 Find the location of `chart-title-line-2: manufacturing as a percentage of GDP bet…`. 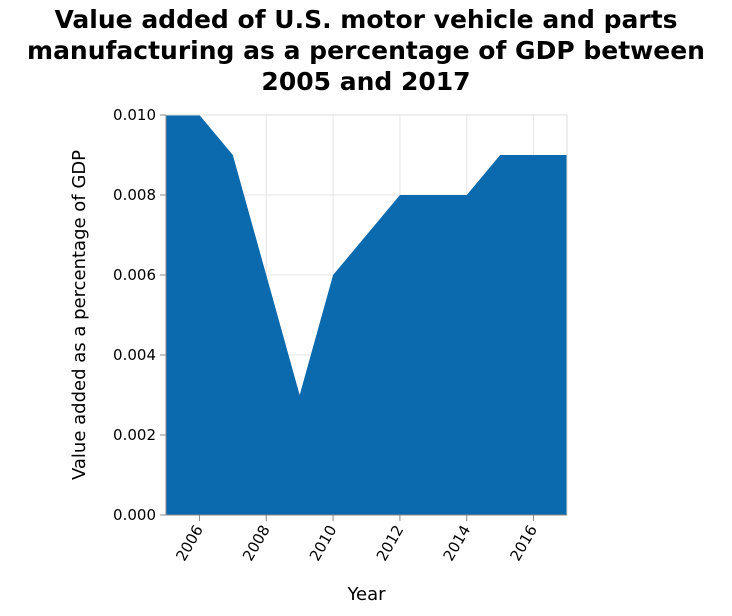

chart-title-line-2: manufacturing as a percentage of GDP bet… is located at coordinates (366, 50).